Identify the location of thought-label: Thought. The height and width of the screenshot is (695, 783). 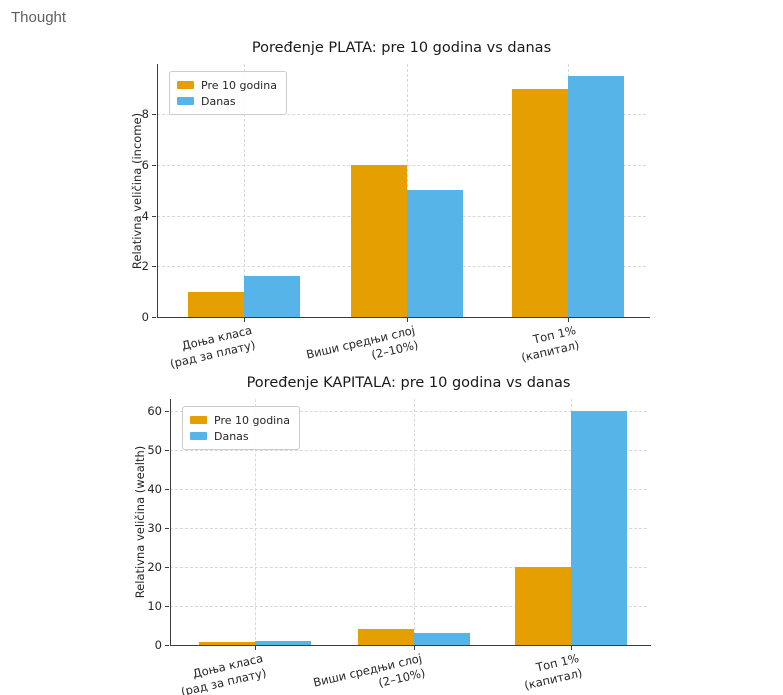
(39, 17).